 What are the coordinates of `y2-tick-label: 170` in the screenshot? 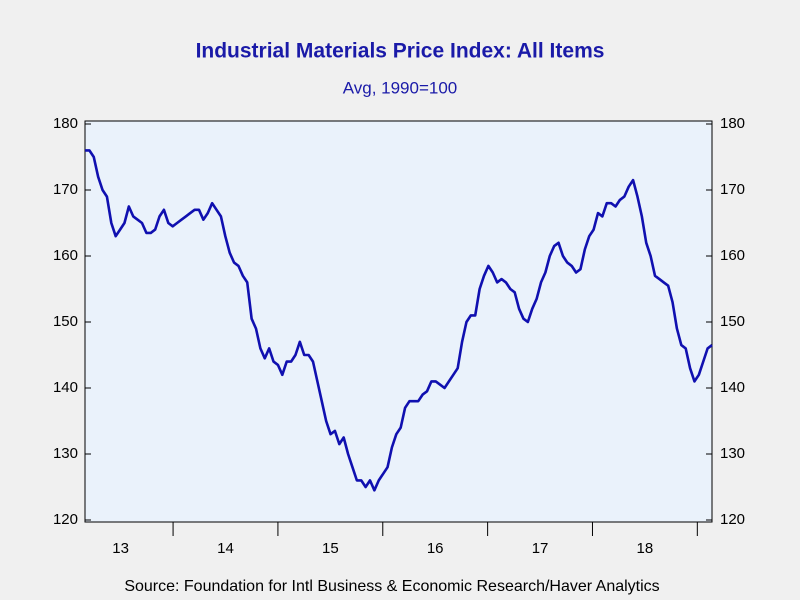 It's located at (732, 189).